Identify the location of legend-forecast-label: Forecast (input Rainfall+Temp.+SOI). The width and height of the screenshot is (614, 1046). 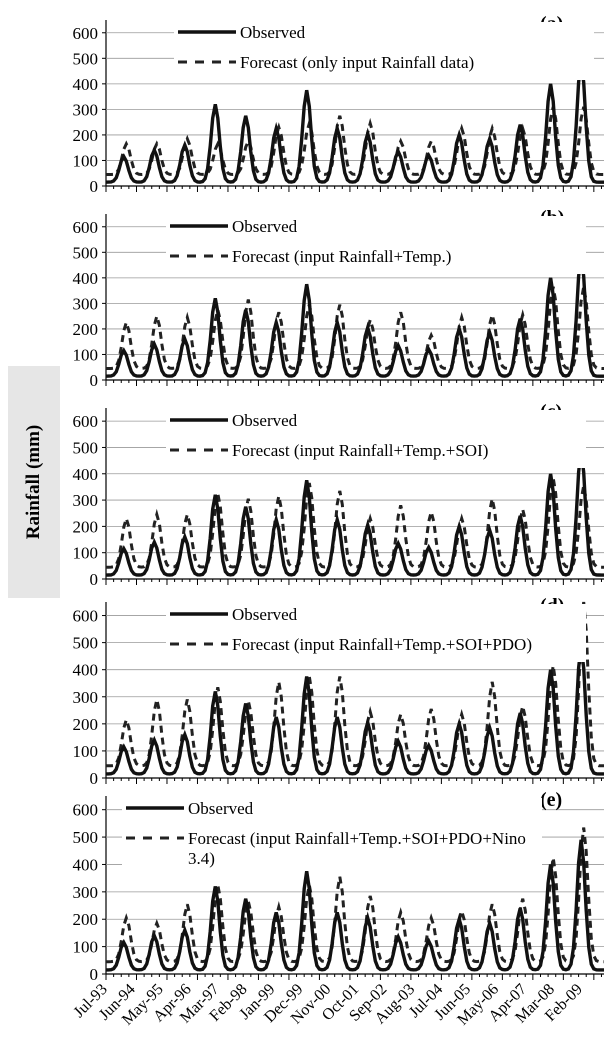
(360, 450).